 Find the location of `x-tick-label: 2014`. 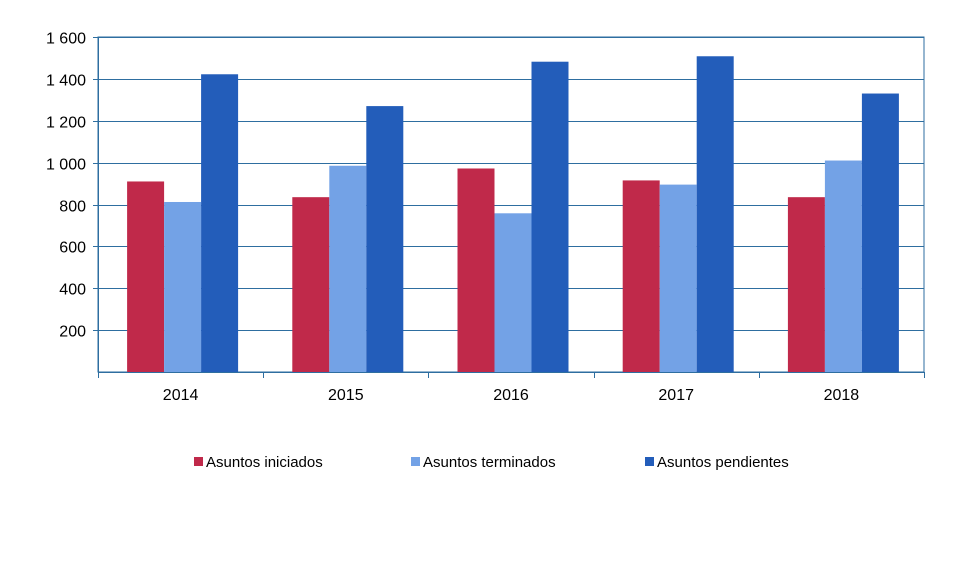

x-tick-label: 2014 is located at coordinates (181, 395).